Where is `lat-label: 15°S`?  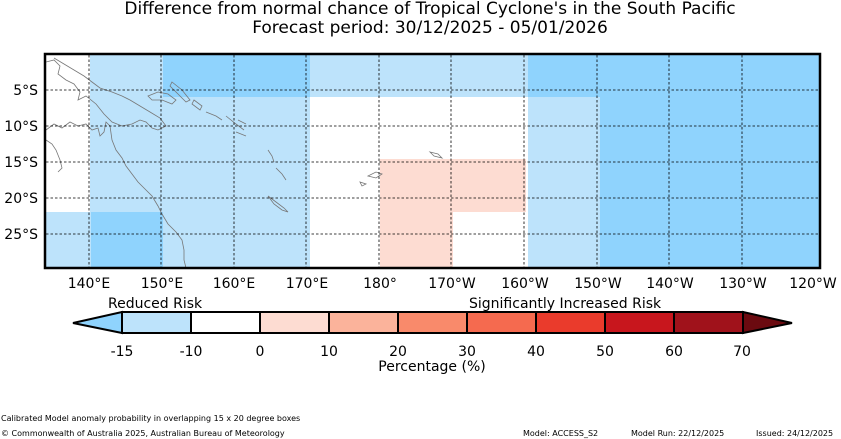
lat-label: 15°S is located at coordinates (21, 163).